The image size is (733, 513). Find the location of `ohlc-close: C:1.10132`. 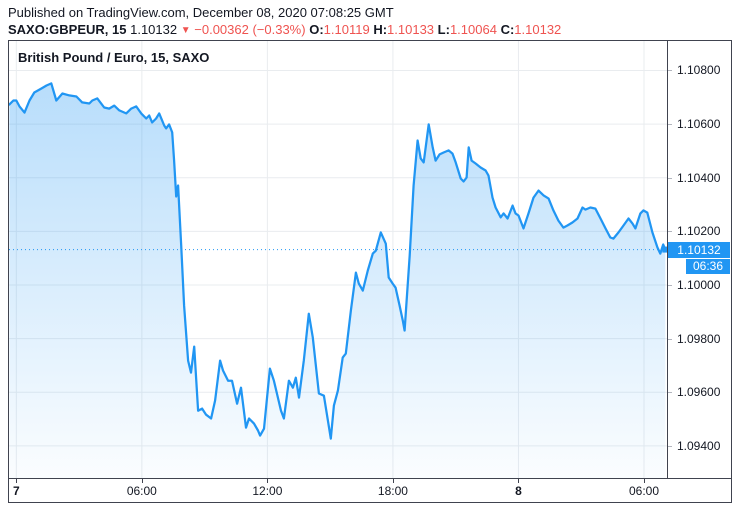

ohlc-close: C:1.10132 is located at coordinates (531, 29).